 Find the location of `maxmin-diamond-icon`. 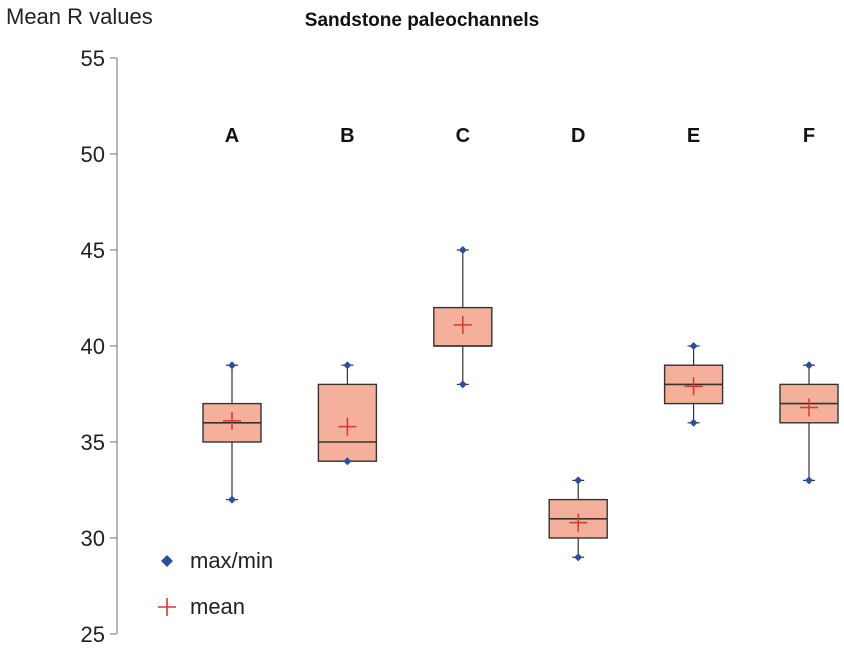

maxmin-diamond-icon is located at coordinates (167, 561).